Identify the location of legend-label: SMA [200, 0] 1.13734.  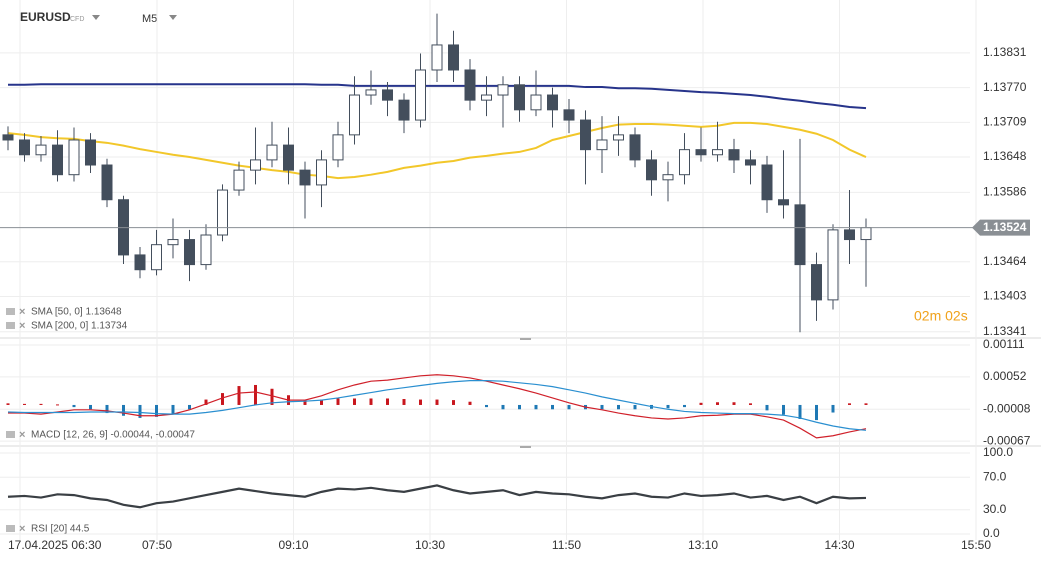
(79, 326).